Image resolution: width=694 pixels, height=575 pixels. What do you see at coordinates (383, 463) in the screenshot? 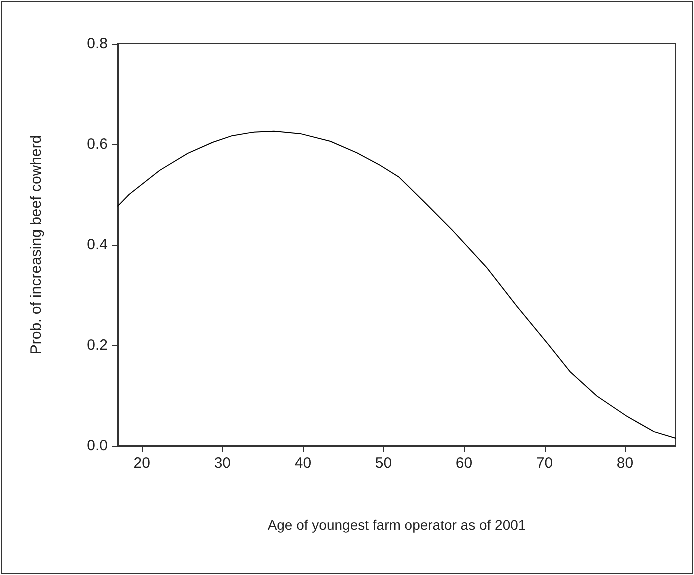
I see `x-tick-label: 50` at bounding box center [383, 463].